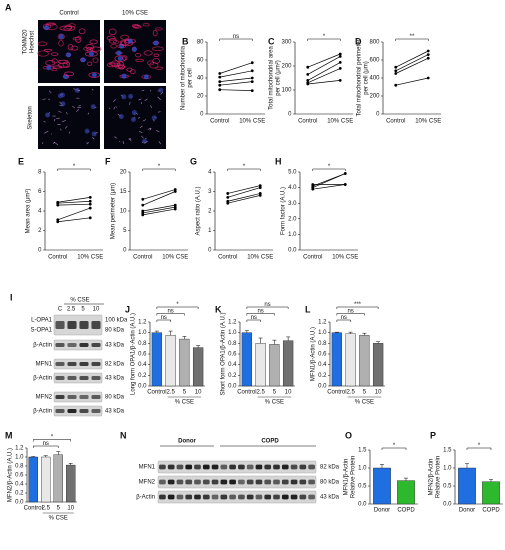  I want to click on nucleus, so click(93, 107).